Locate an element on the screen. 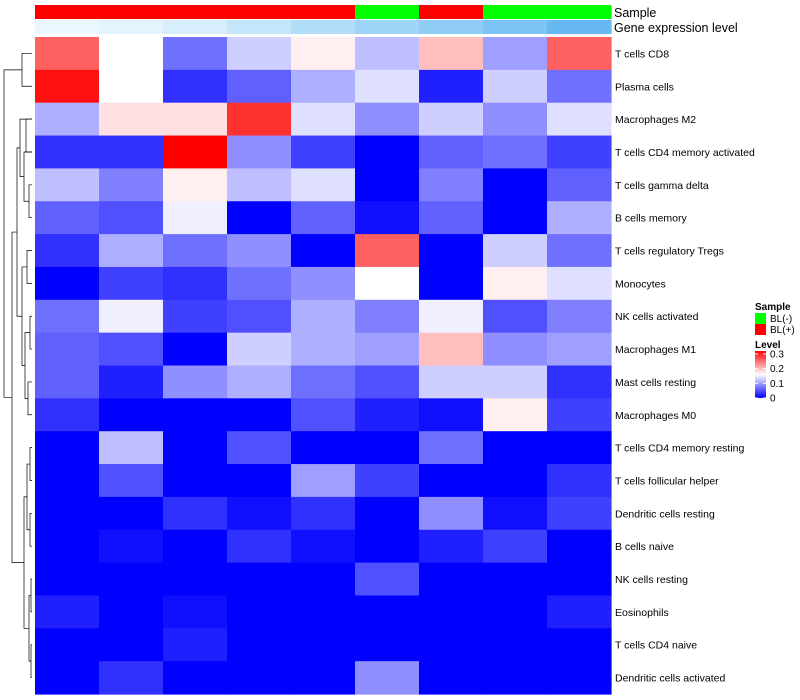 This screenshot has width=800, height=700. row-label: NK cells activated is located at coordinates (657, 317).